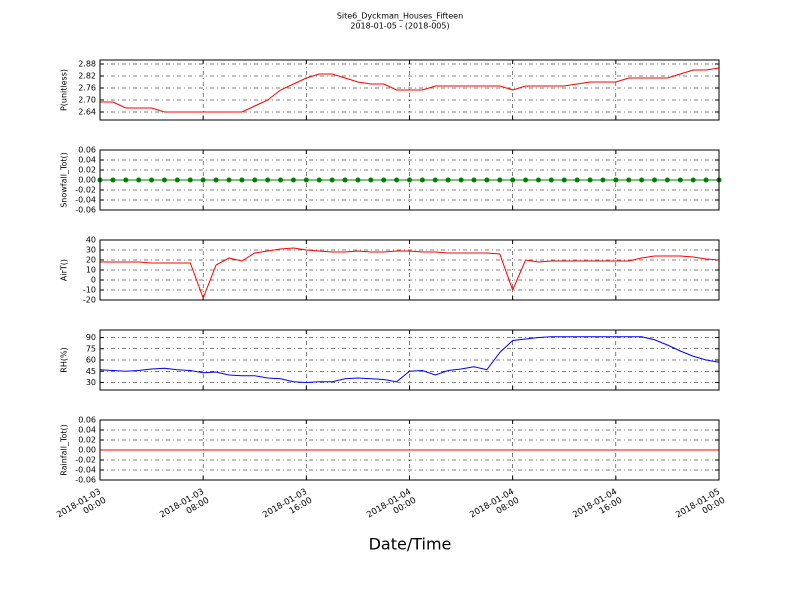  What do you see at coordinates (87, 64) in the screenshot?
I see `y-tick-label: 2.88` at bounding box center [87, 64].